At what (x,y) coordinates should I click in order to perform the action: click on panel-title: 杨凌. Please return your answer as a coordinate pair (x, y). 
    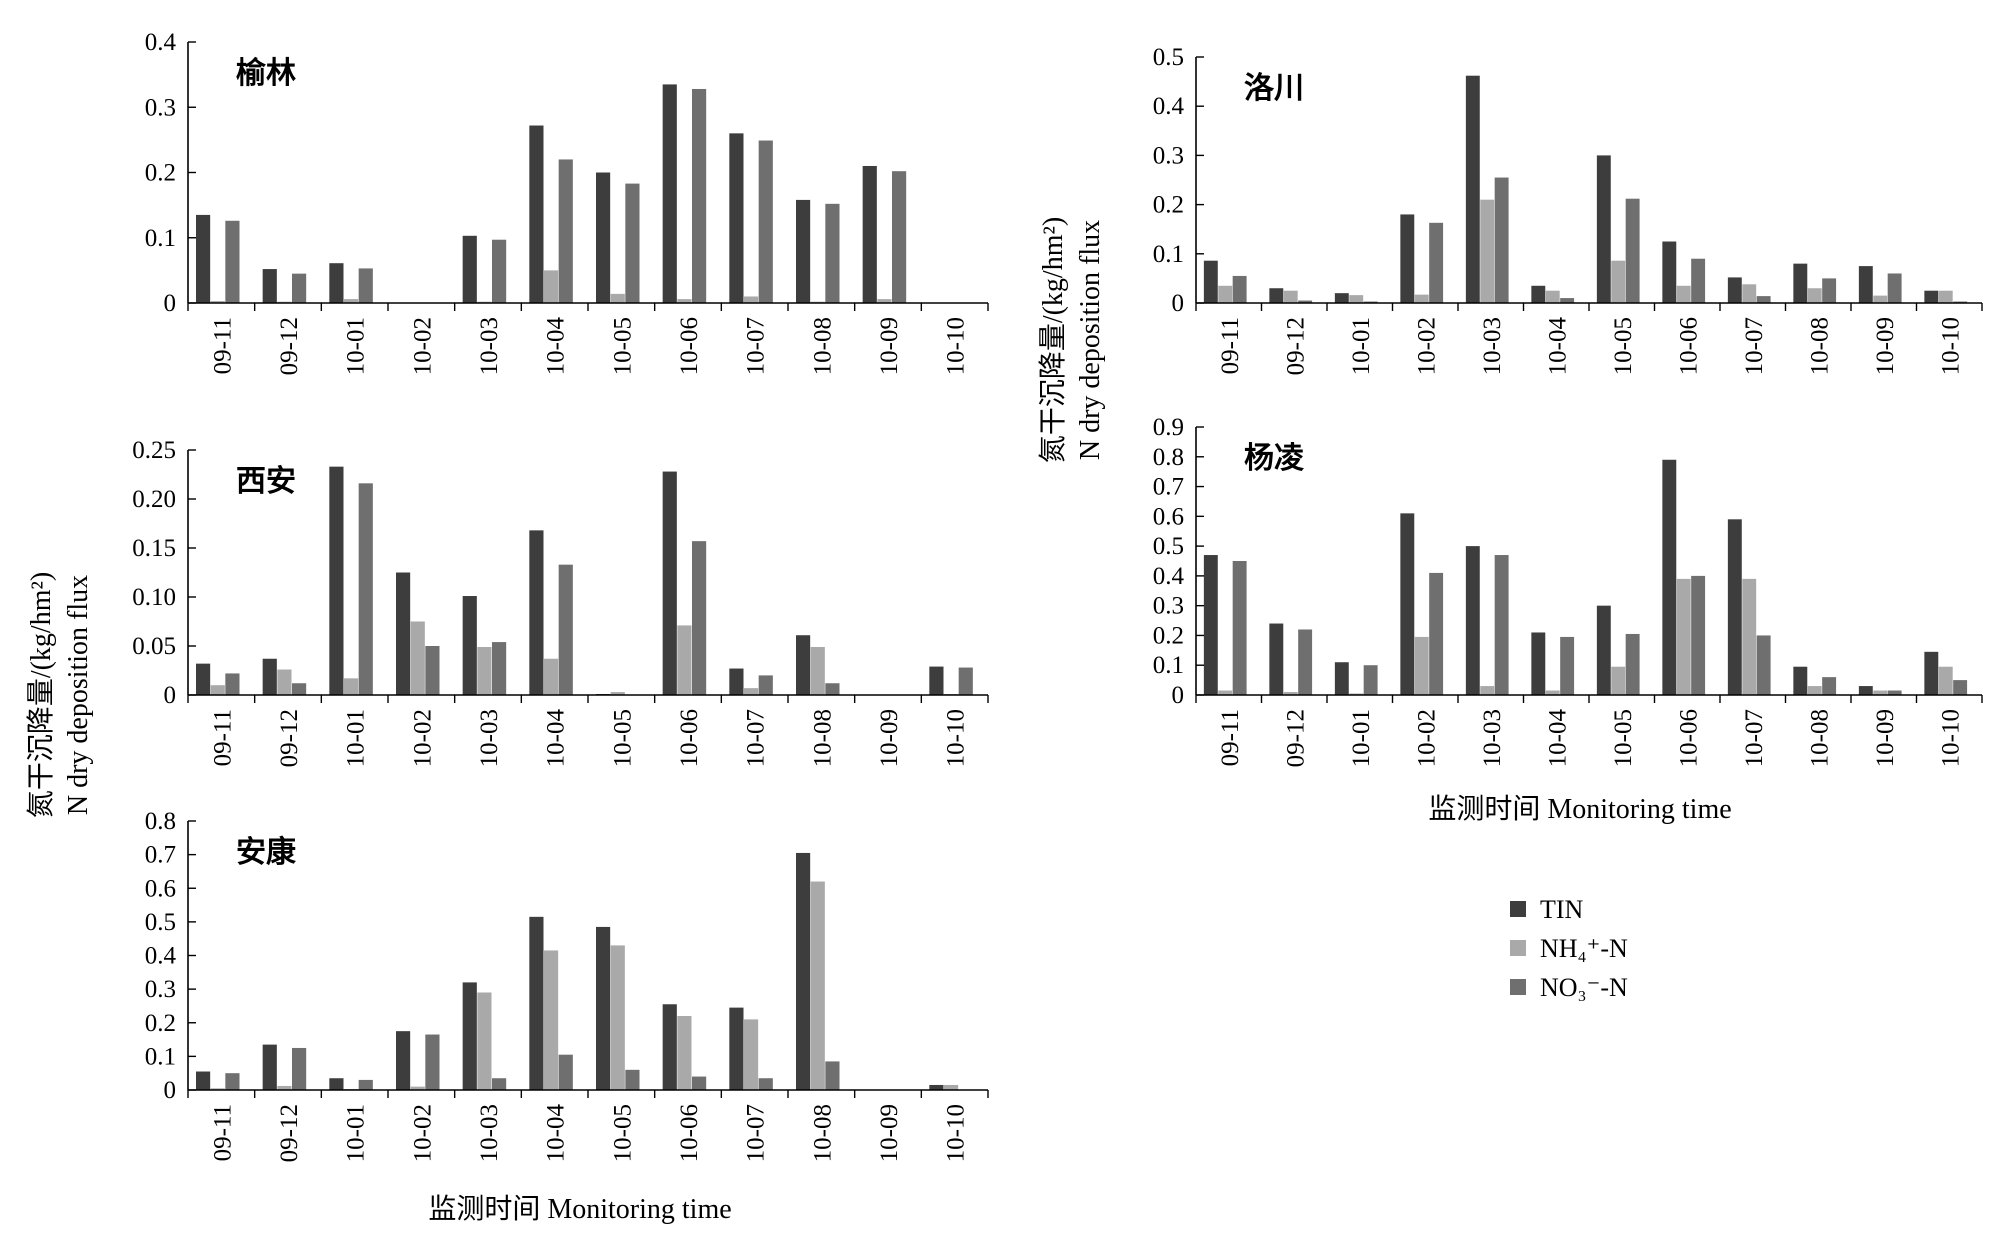
    Looking at the image, I should click on (1274, 458).